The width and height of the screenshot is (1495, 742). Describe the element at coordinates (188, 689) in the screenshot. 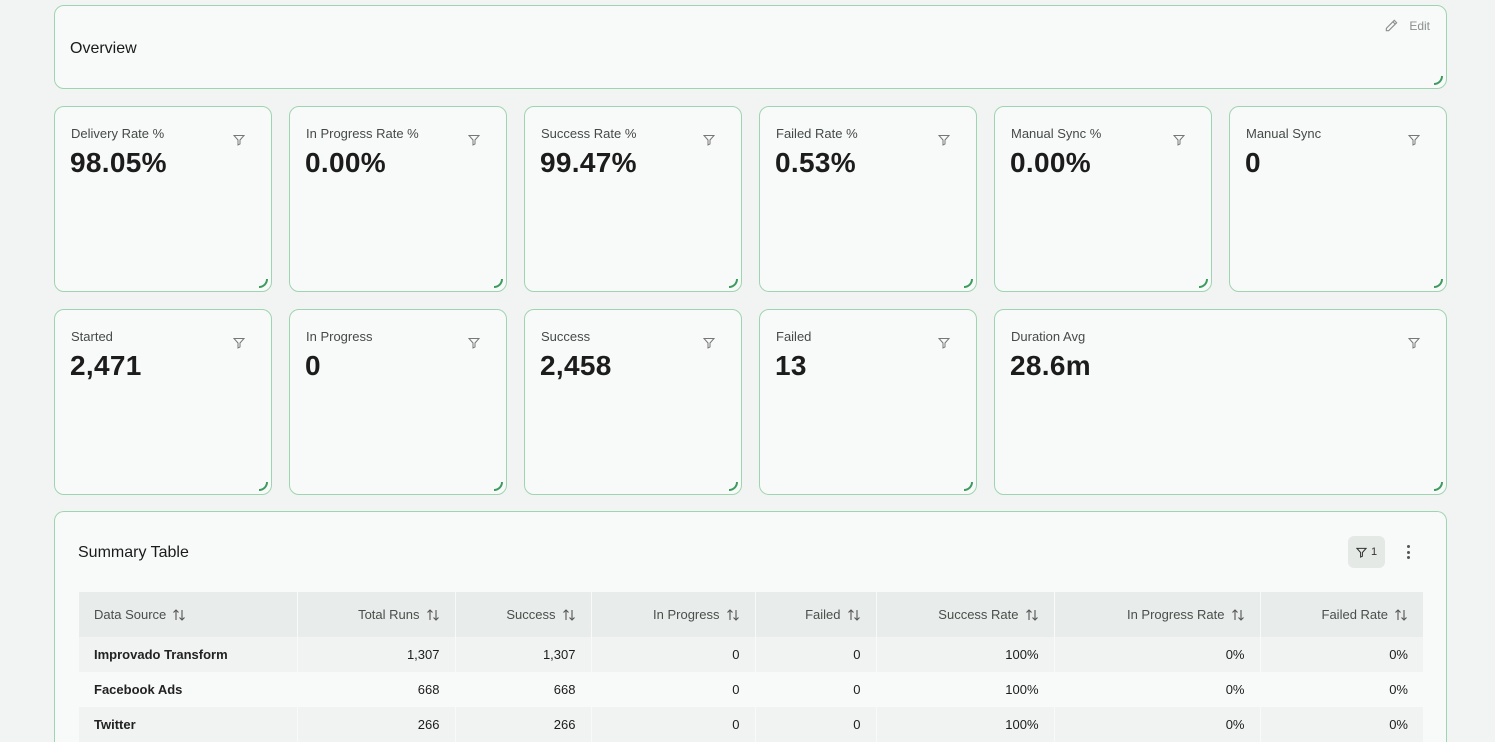

I see `cell-data-source: Facebook Ads` at that location.